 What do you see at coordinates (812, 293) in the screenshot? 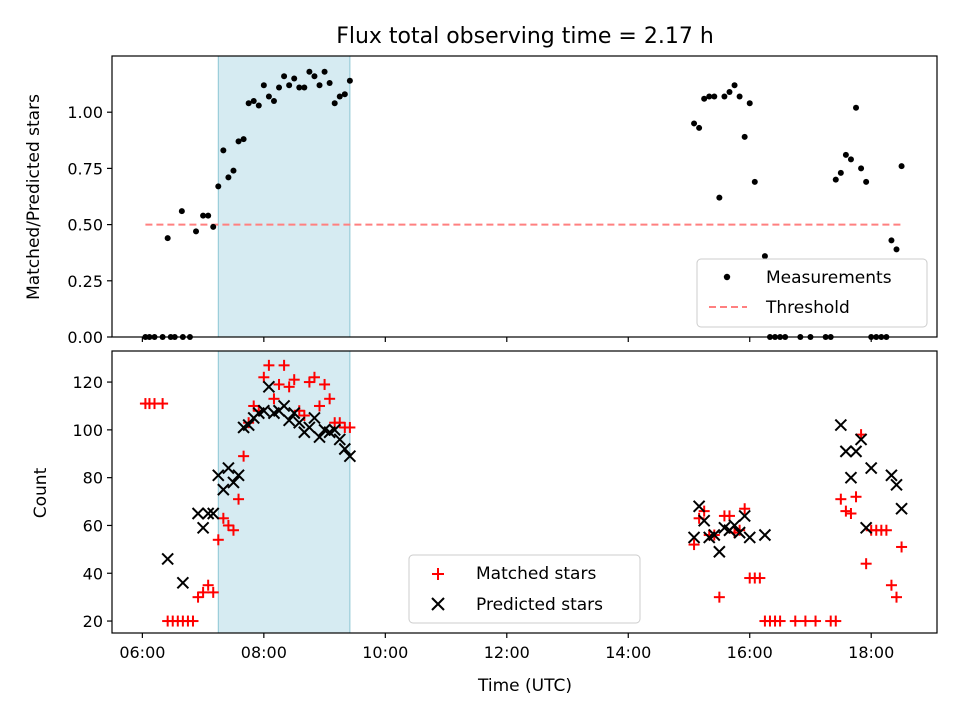
I see `top-legend-box` at bounding box center [812, 293].